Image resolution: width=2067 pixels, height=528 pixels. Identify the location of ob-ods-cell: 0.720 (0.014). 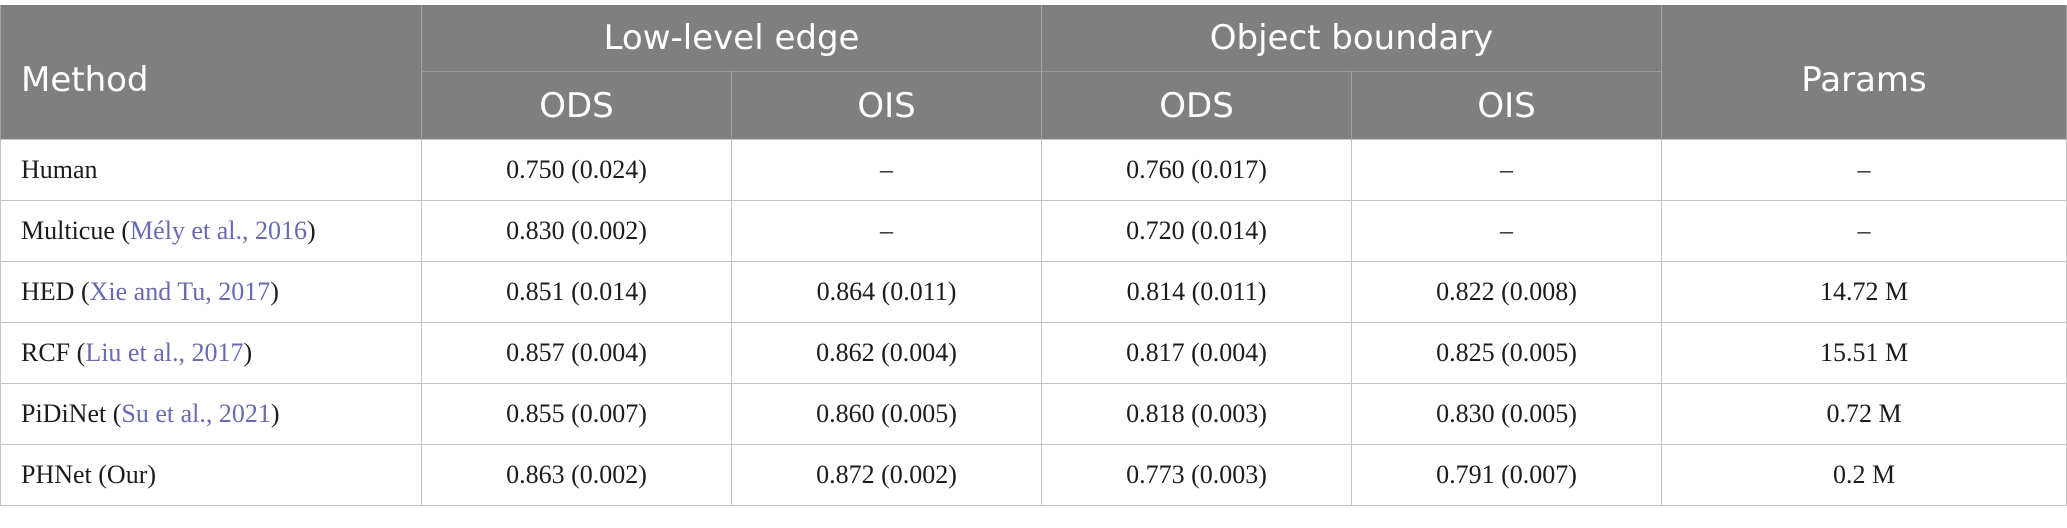
(1197, 231).